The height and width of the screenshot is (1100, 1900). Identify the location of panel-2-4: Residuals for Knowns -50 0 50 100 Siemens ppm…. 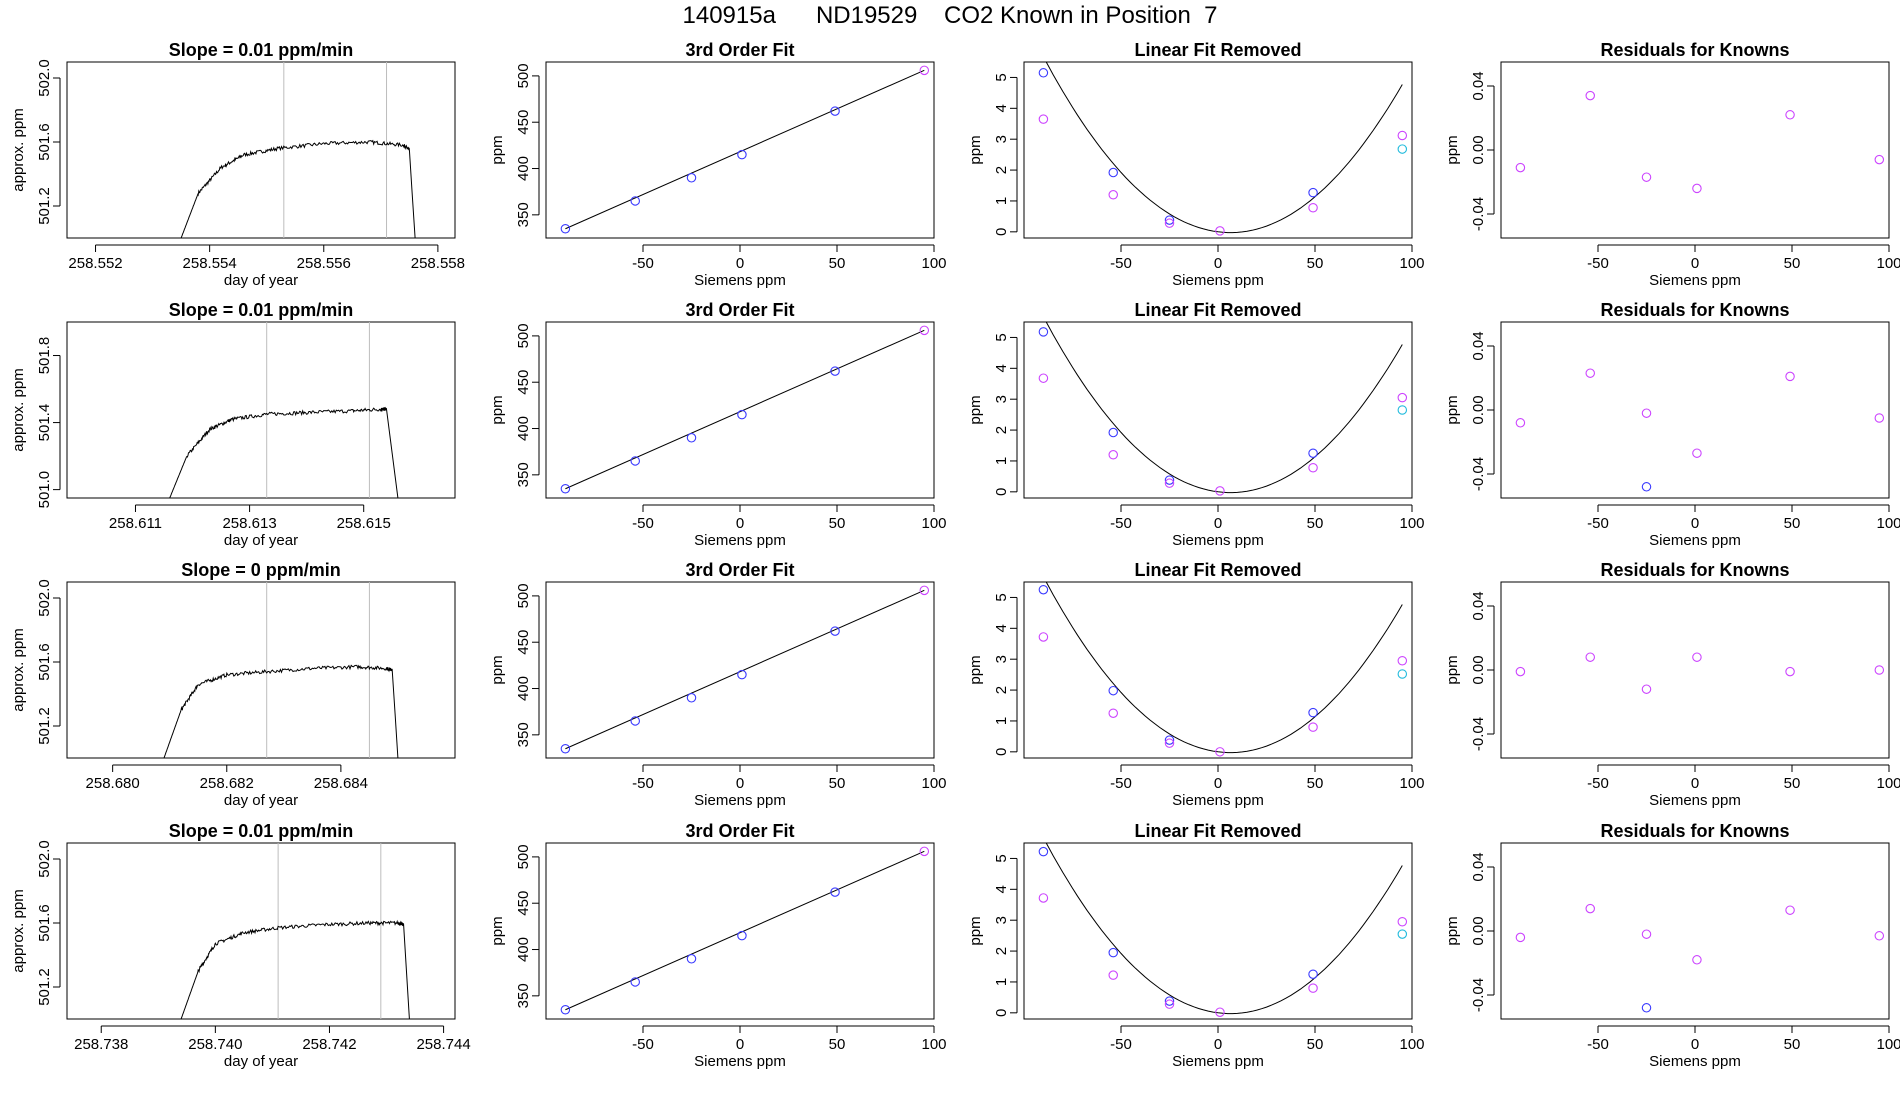
(1672, 424).